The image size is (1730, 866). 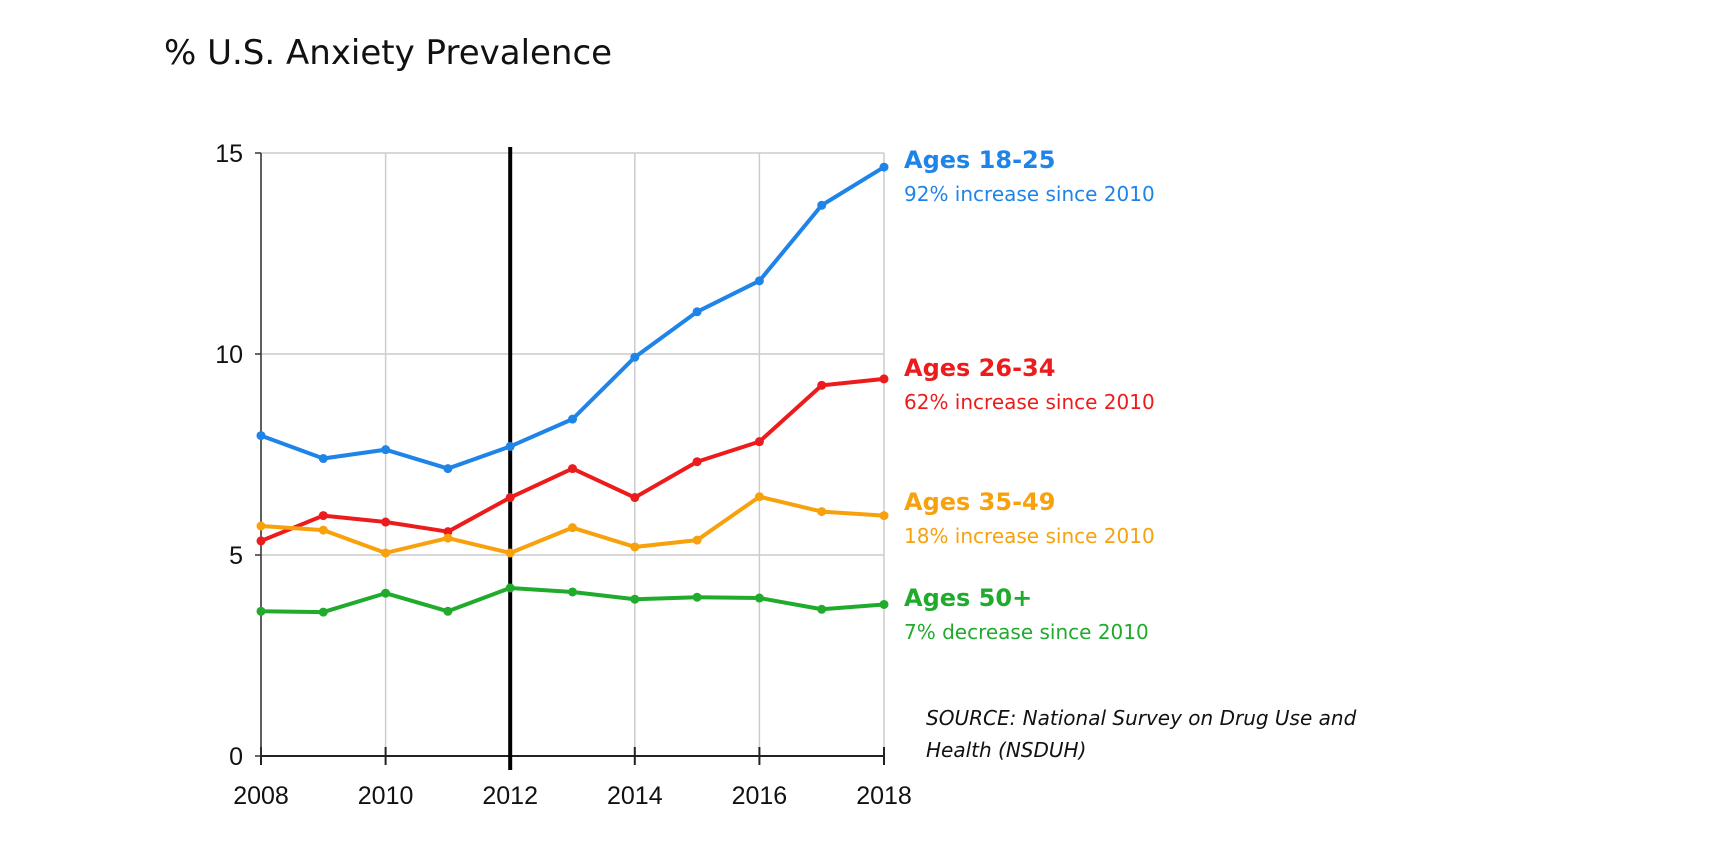 I want to click on series-note-label: 62% increase since 2010, so click(x=1029, y=402).